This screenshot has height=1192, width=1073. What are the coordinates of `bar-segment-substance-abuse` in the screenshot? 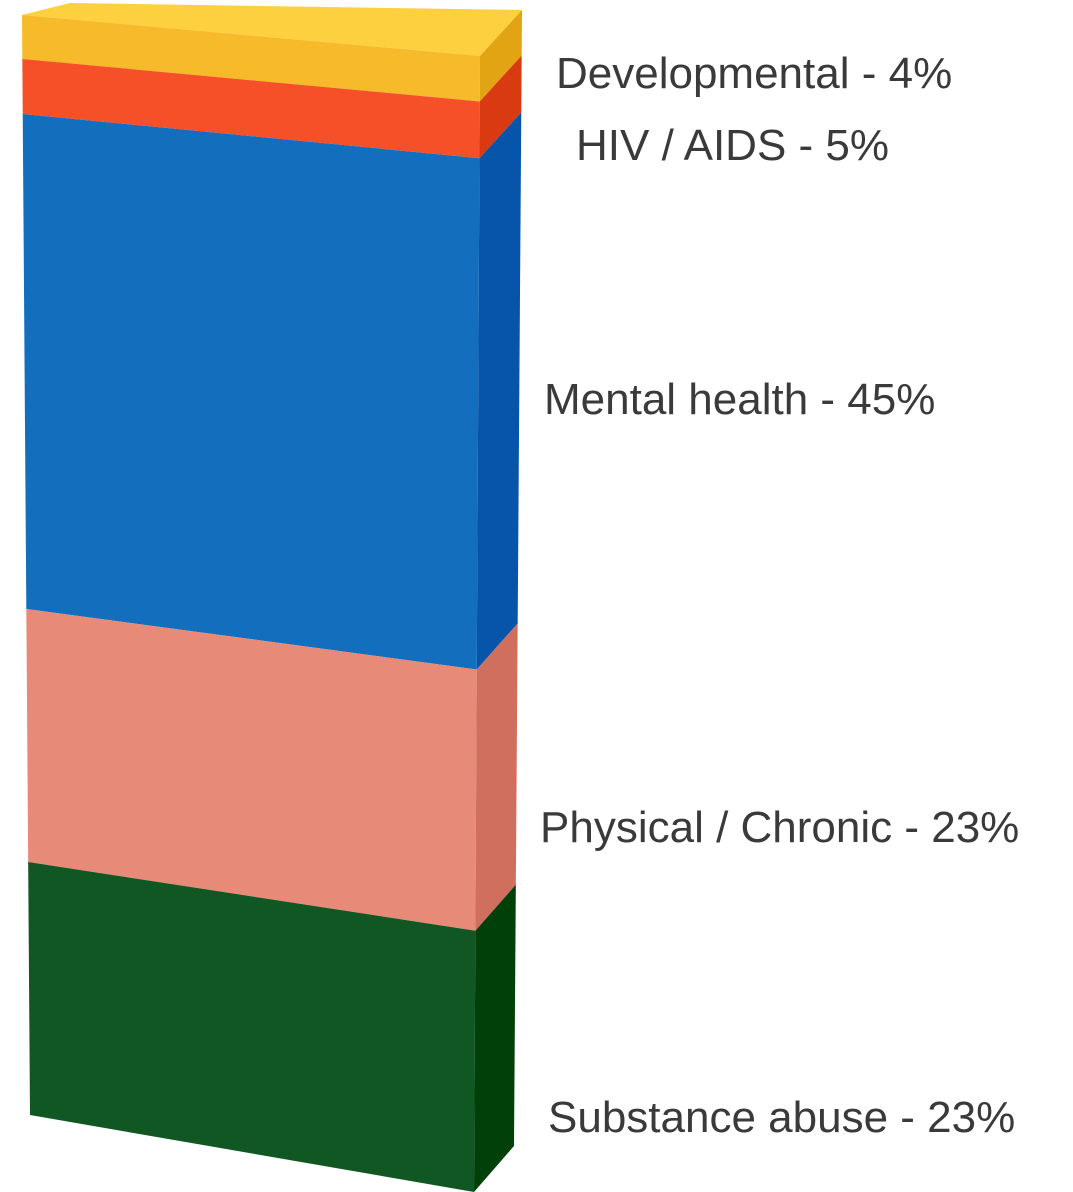 It's located at (252, 1027).